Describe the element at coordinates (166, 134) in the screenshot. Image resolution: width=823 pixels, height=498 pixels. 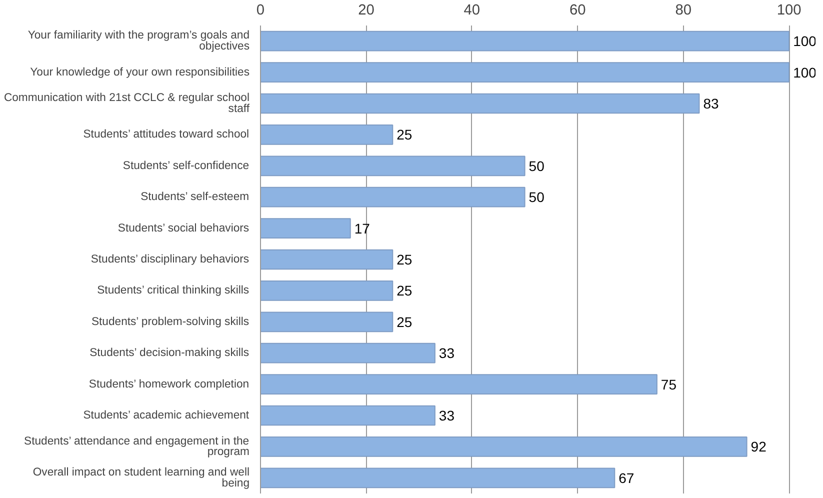
I see `y-tick-label: Students’ attitudes toward school` at that location.